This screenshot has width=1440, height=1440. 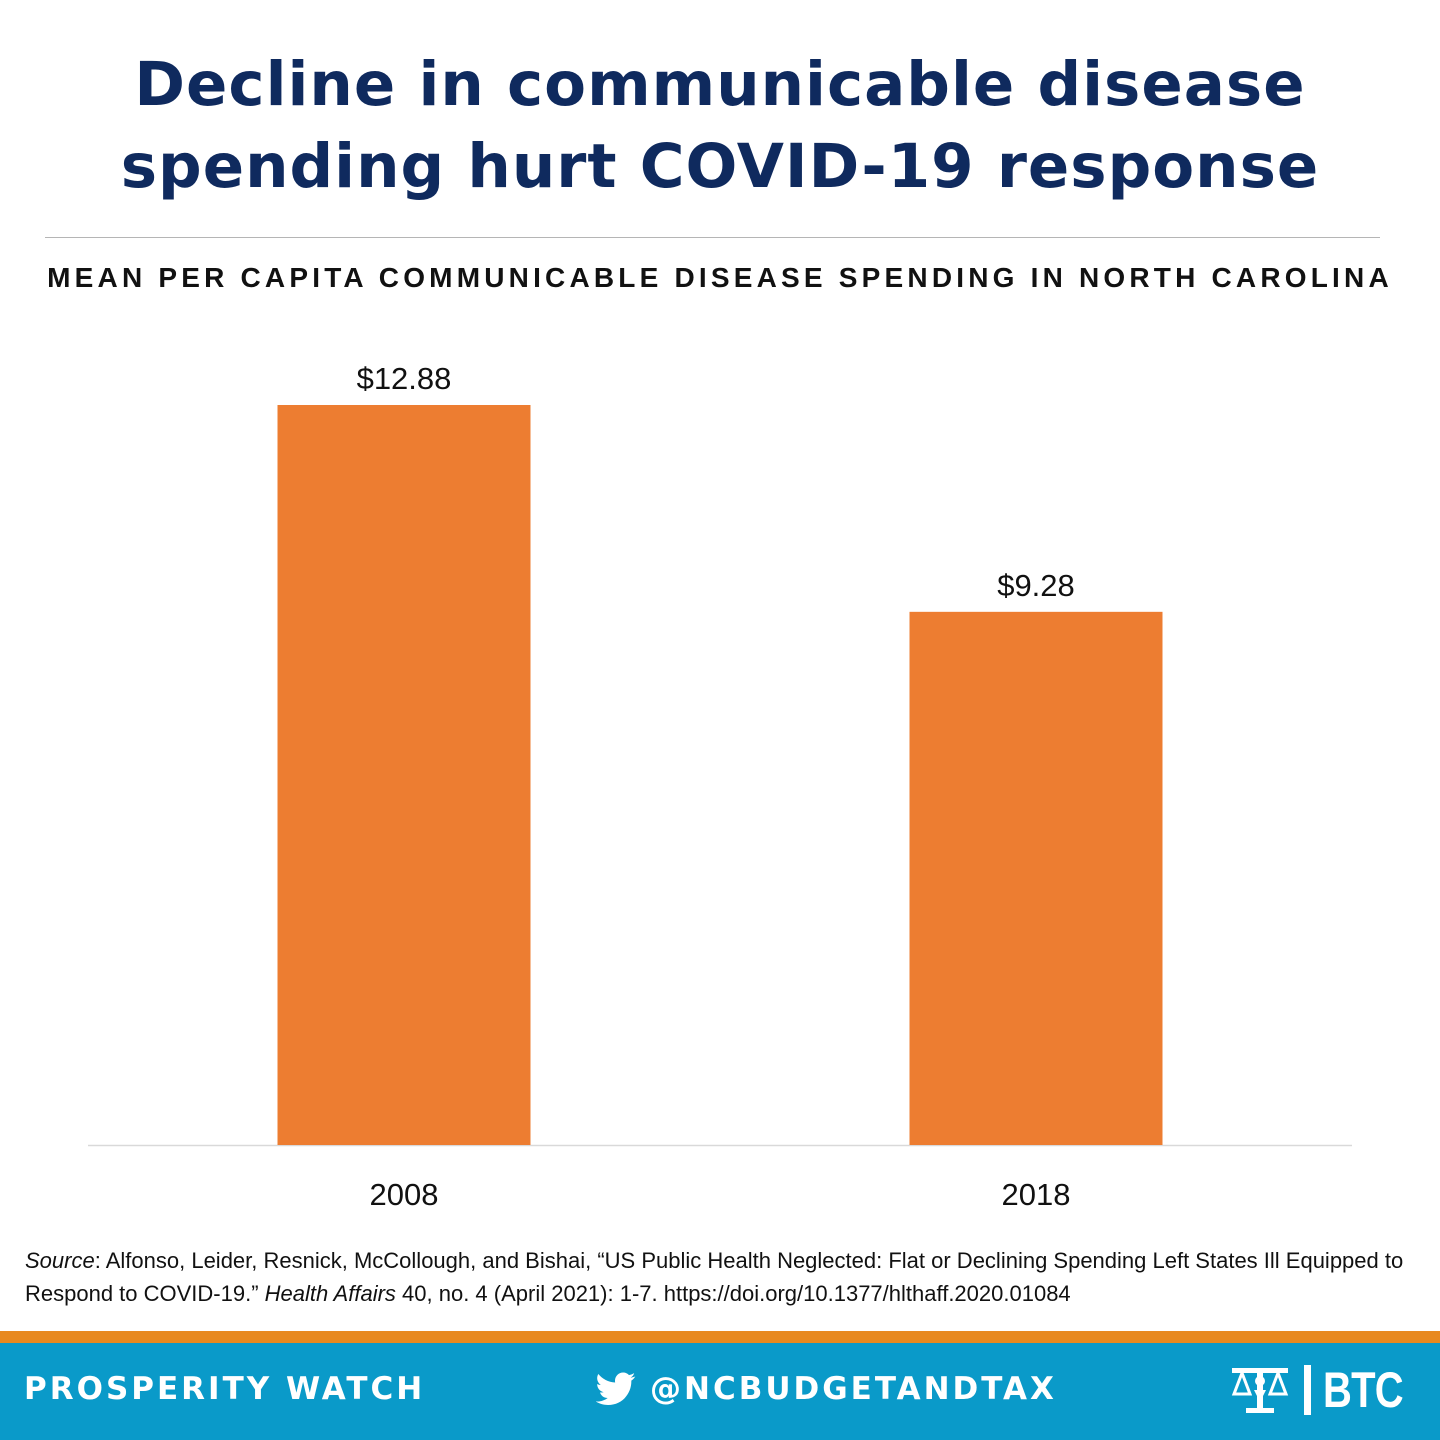 I want to click on x-tick-label-2008: 2008, so click(x=404, y=1194).